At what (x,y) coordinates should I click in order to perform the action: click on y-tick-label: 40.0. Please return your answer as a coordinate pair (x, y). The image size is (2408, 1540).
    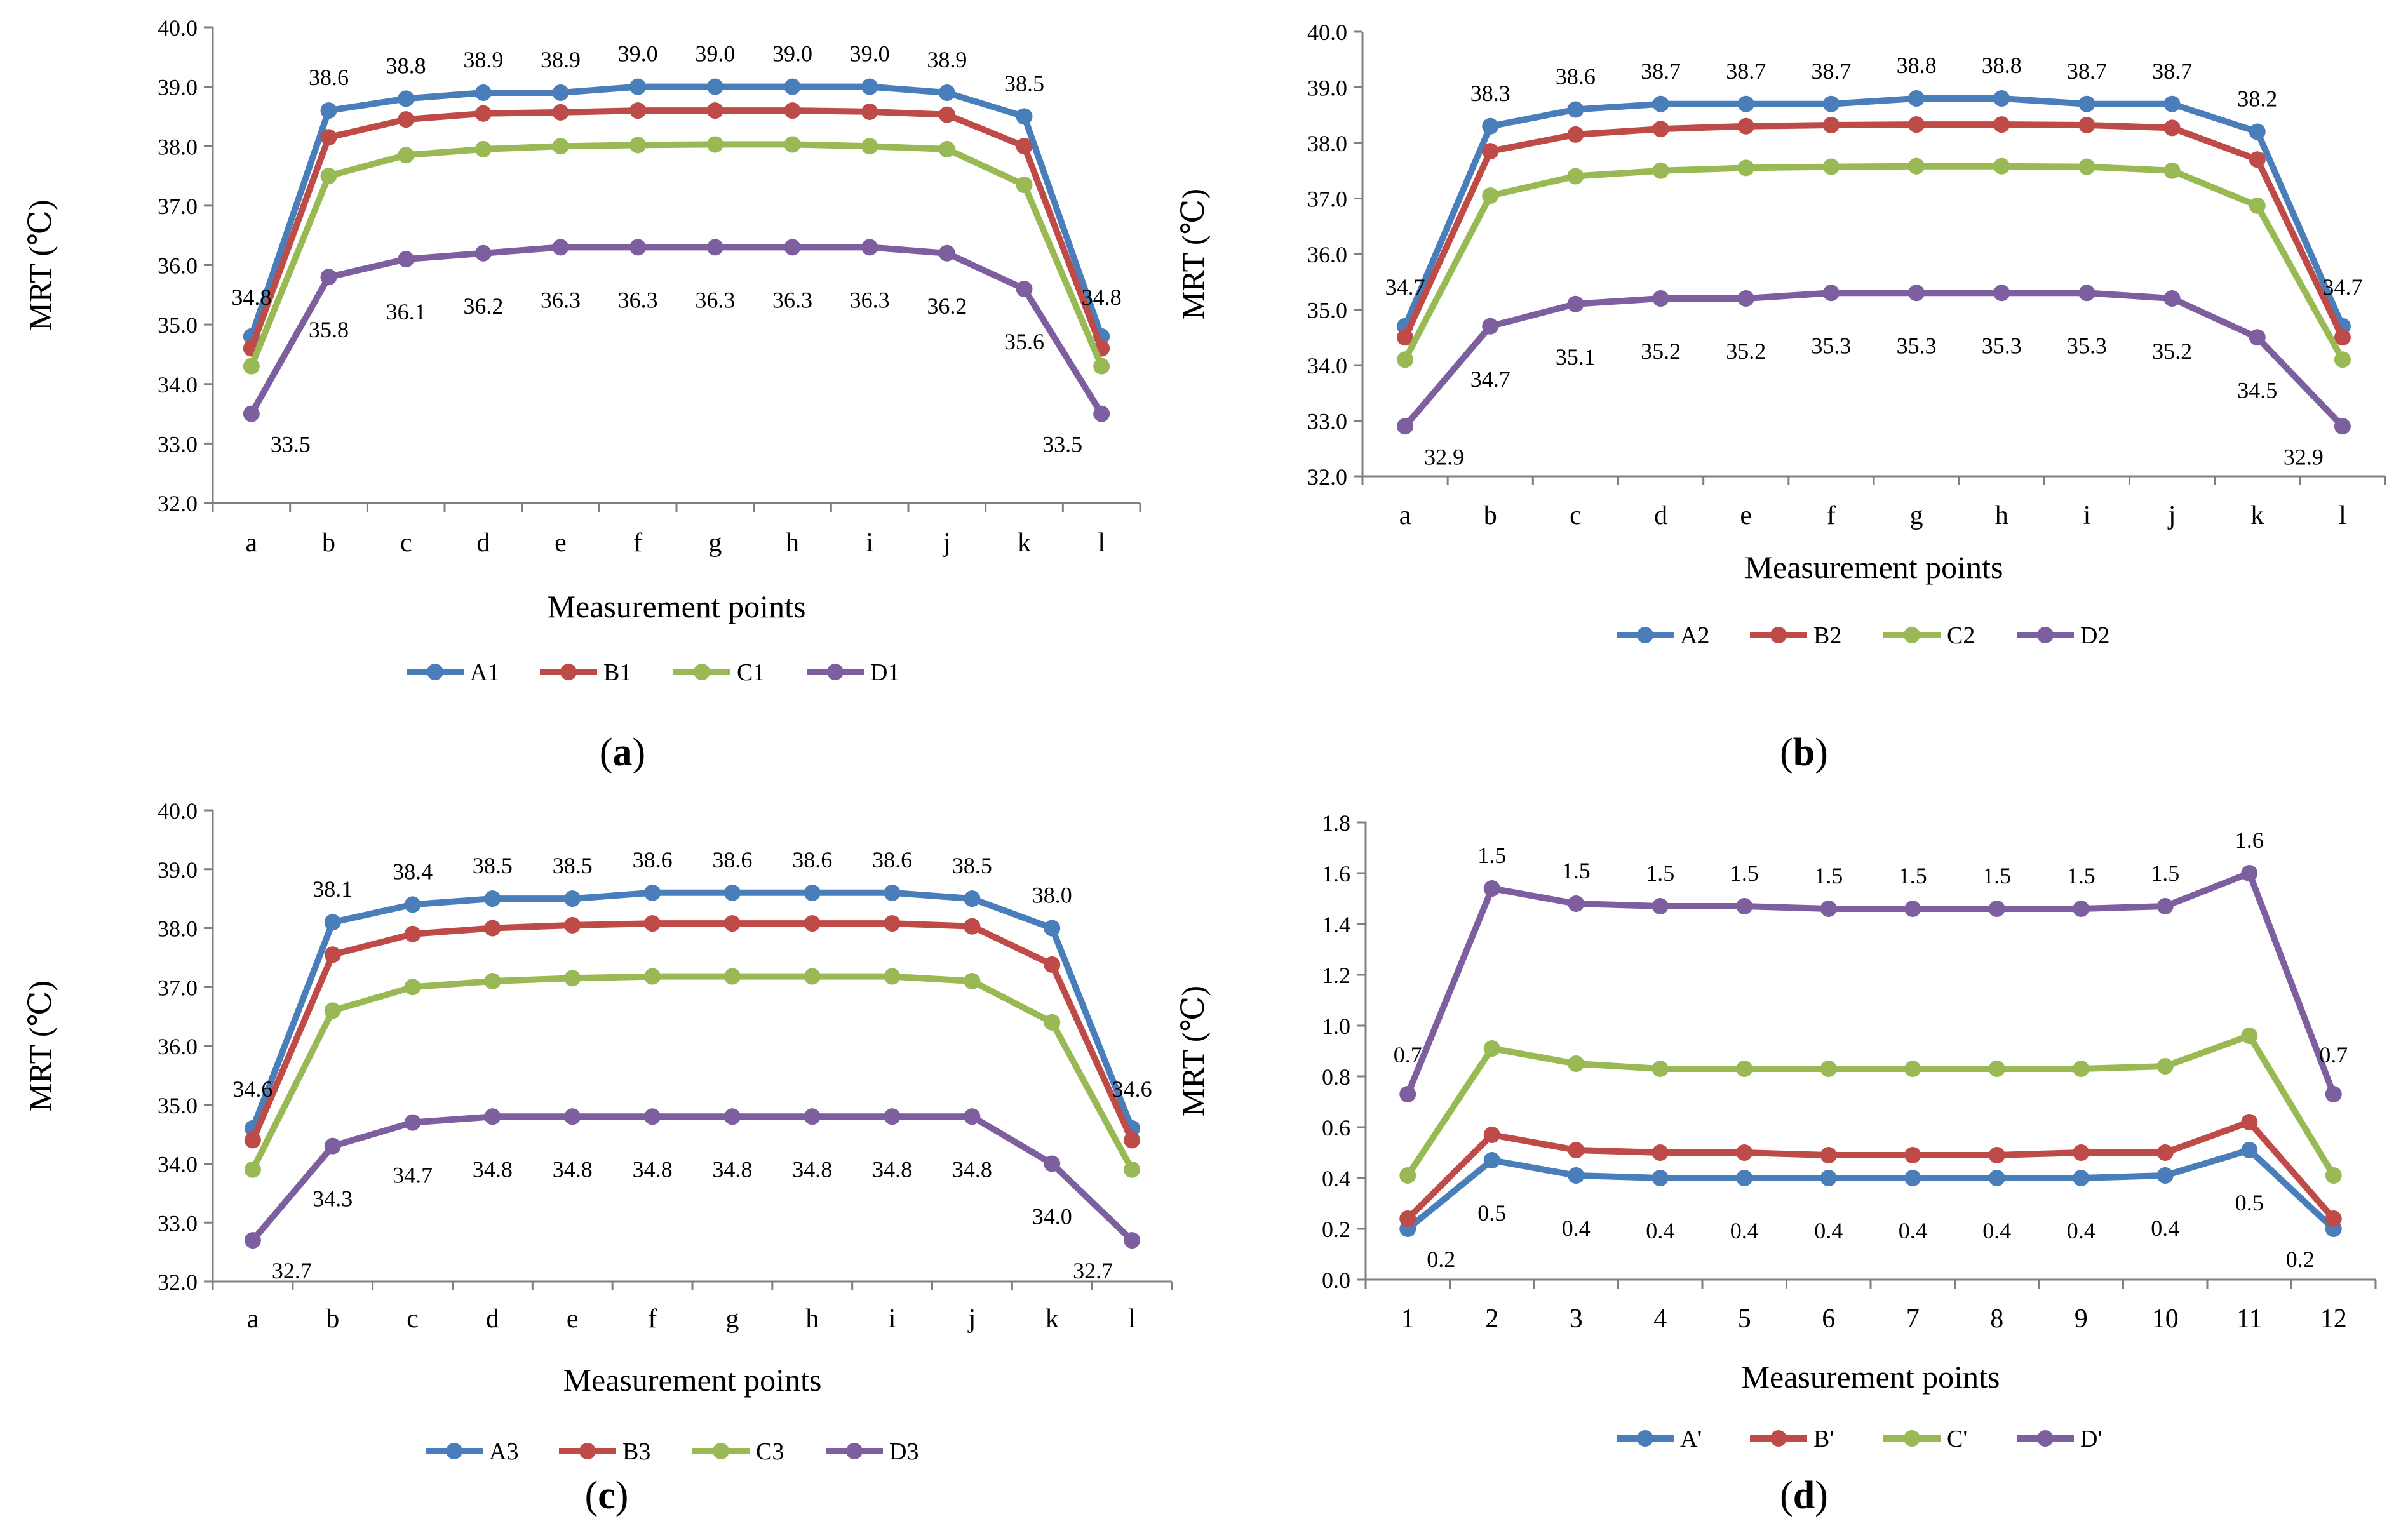
    Looking at the image, I should click on (1327, 32).